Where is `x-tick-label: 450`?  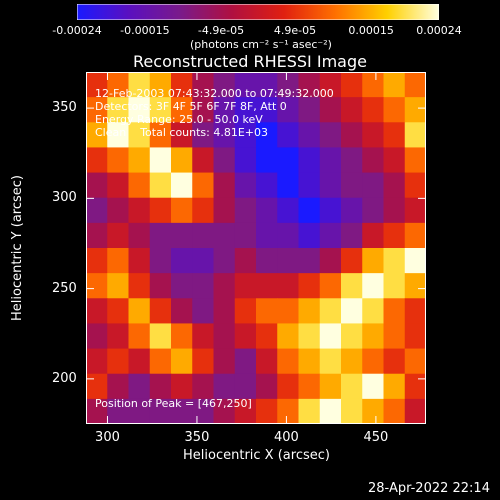 x-tick-label: 450 is located at coordinates (376, 437).